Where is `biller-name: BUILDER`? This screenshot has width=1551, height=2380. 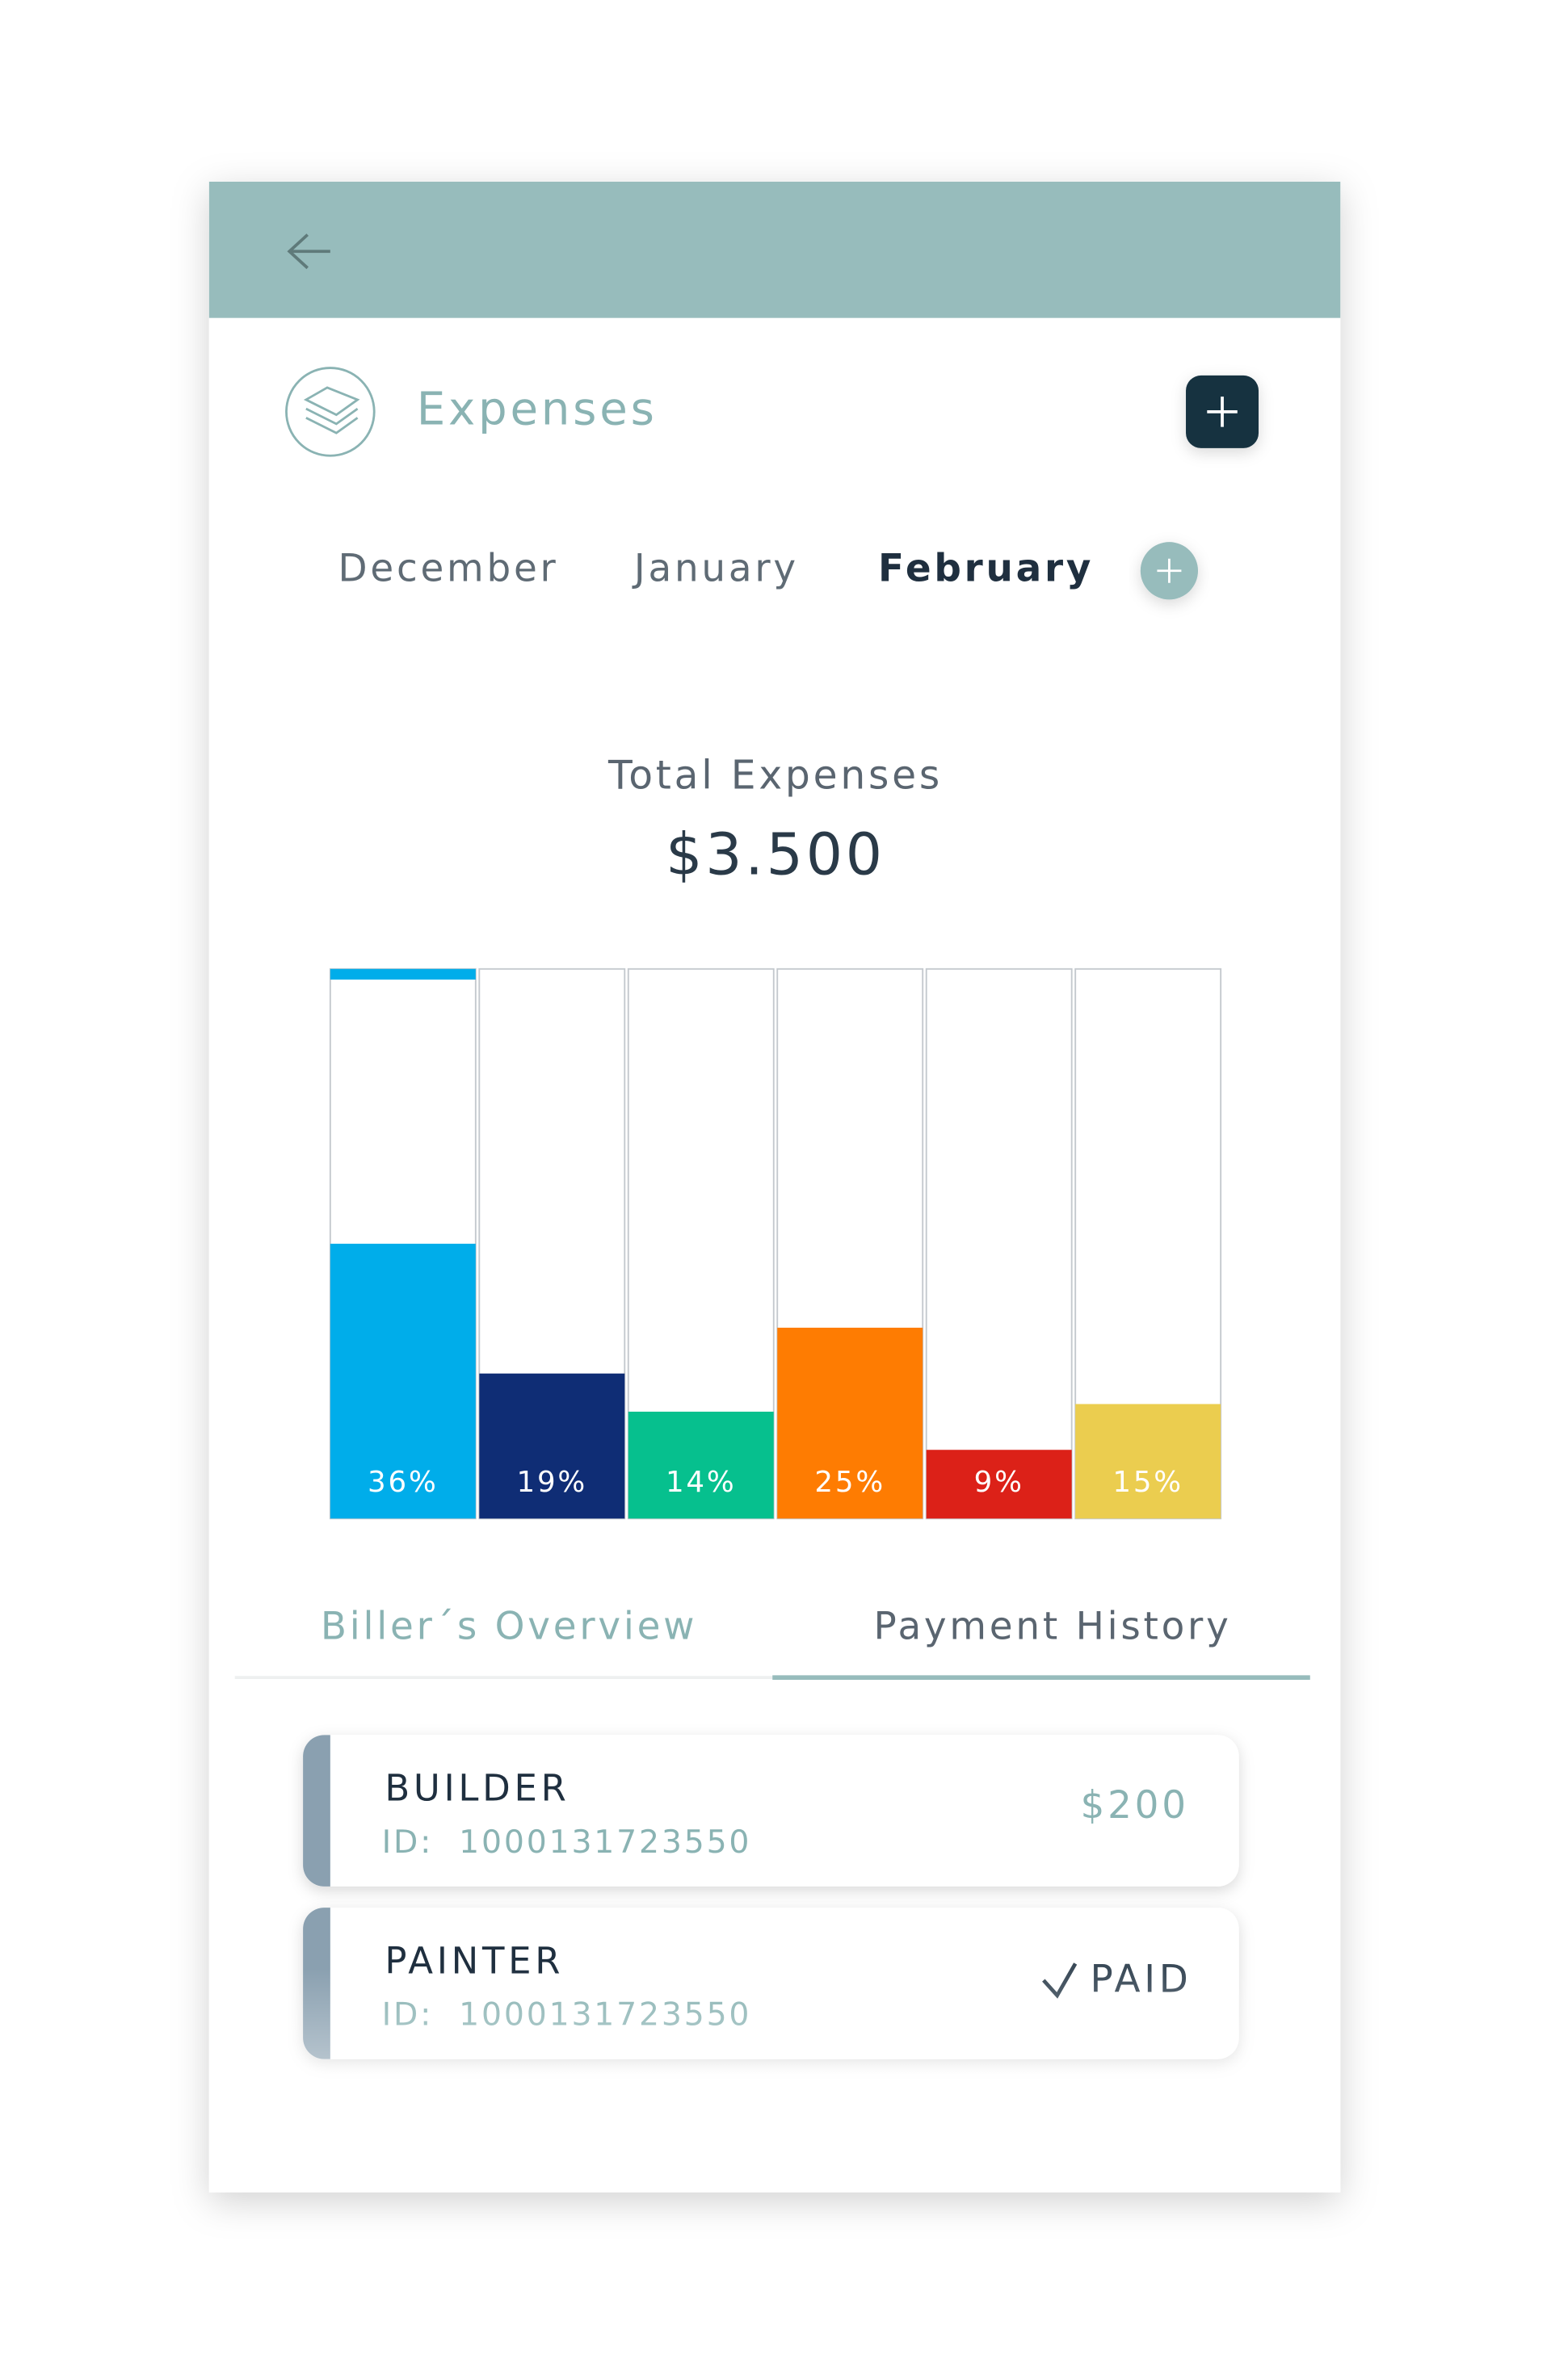 biller-name: BUILDER is located at coordinates (478, 1788).